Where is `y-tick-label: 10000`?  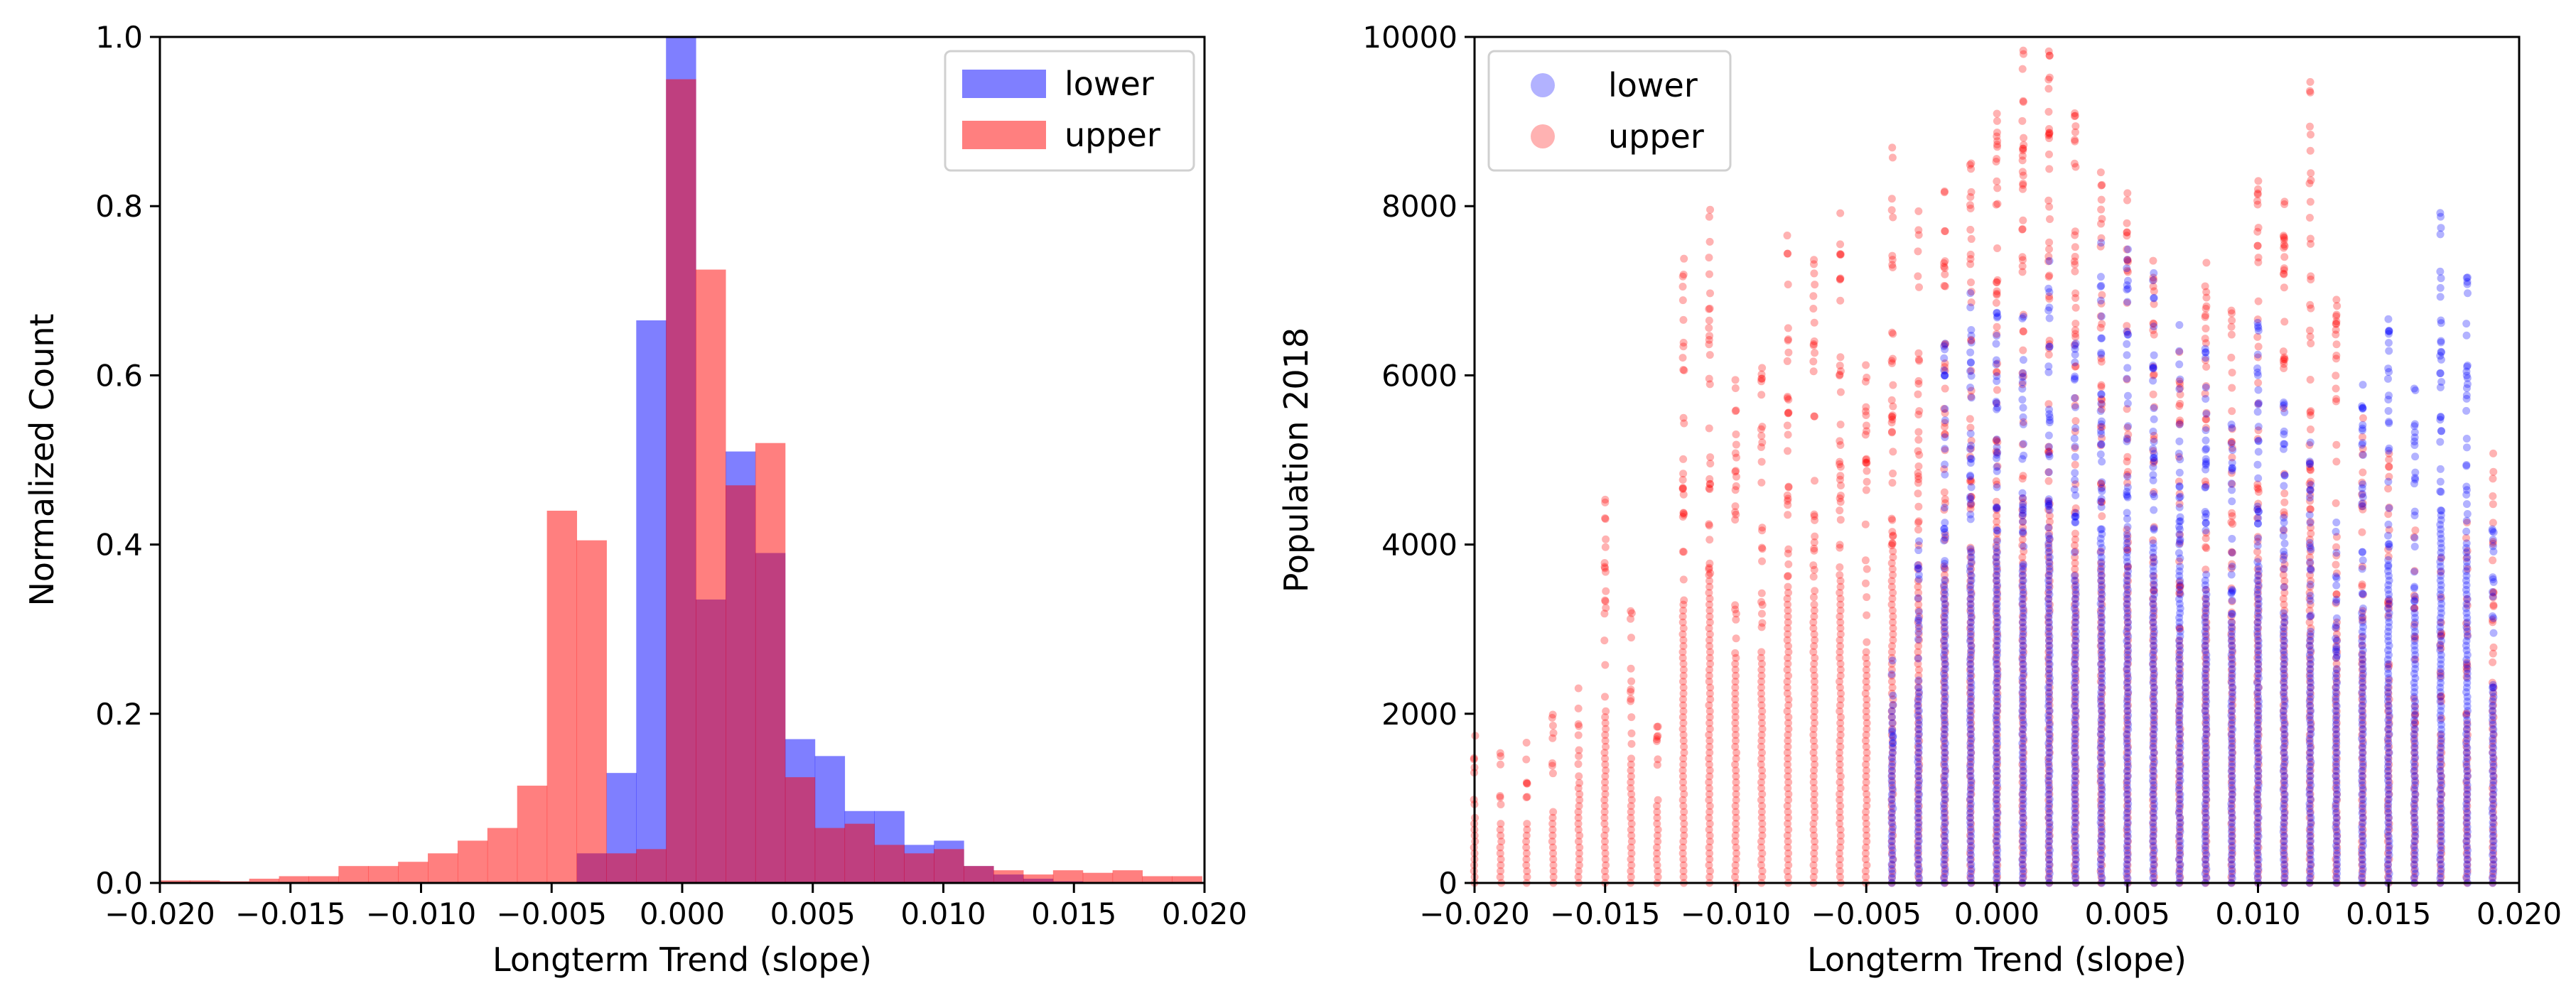
y-tick-label: 10000 is located at coordinates (1410, 37).